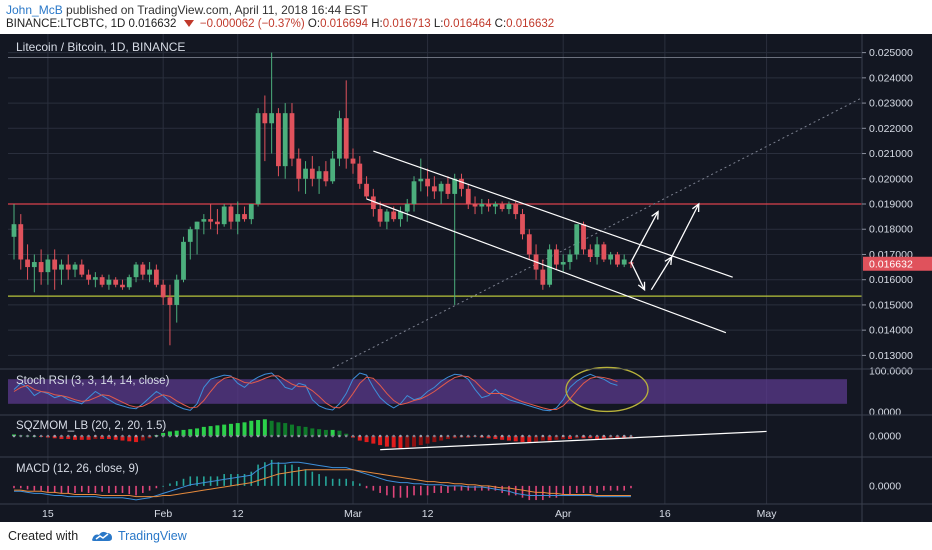 The width and height of the screenshot is (932, 550). Describe the element at coordinates (655, 215) in the screenshot. I see `projection-arrow-head` at that location.